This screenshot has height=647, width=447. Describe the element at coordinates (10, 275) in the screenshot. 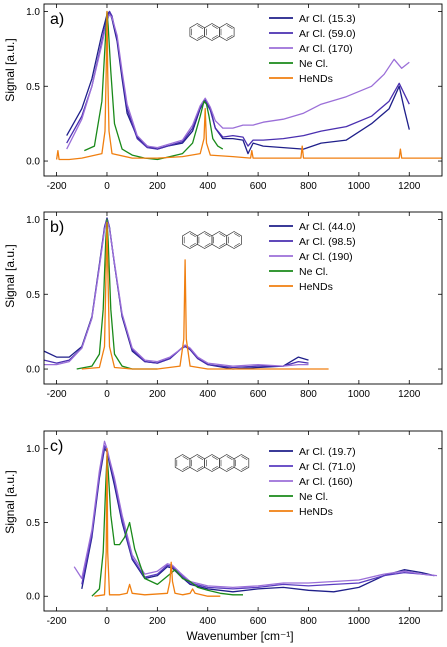

I see `y-axis-title-b: Signal [a.u.]` at that location.